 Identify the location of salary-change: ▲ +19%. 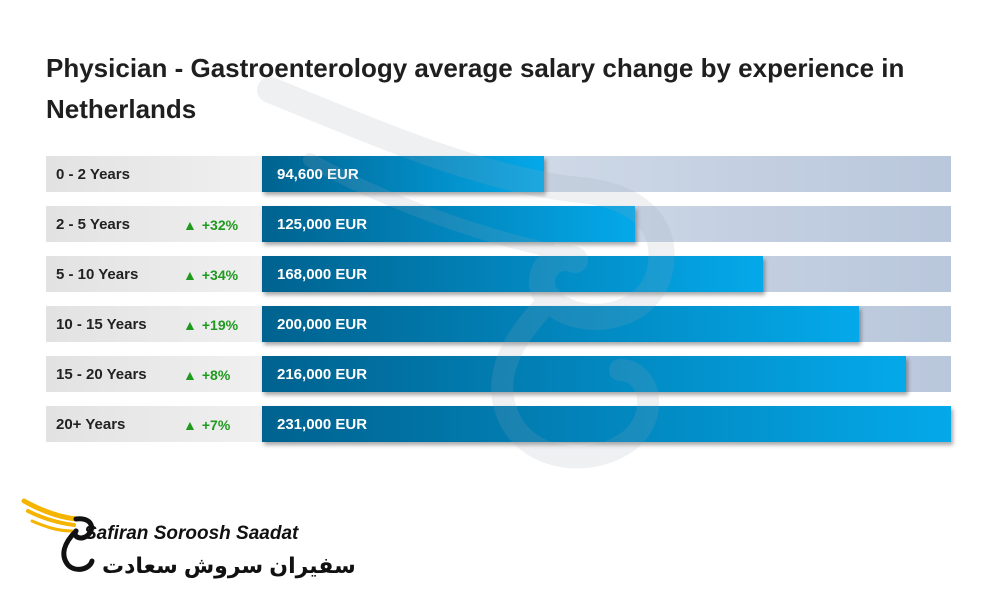
(210, 325).